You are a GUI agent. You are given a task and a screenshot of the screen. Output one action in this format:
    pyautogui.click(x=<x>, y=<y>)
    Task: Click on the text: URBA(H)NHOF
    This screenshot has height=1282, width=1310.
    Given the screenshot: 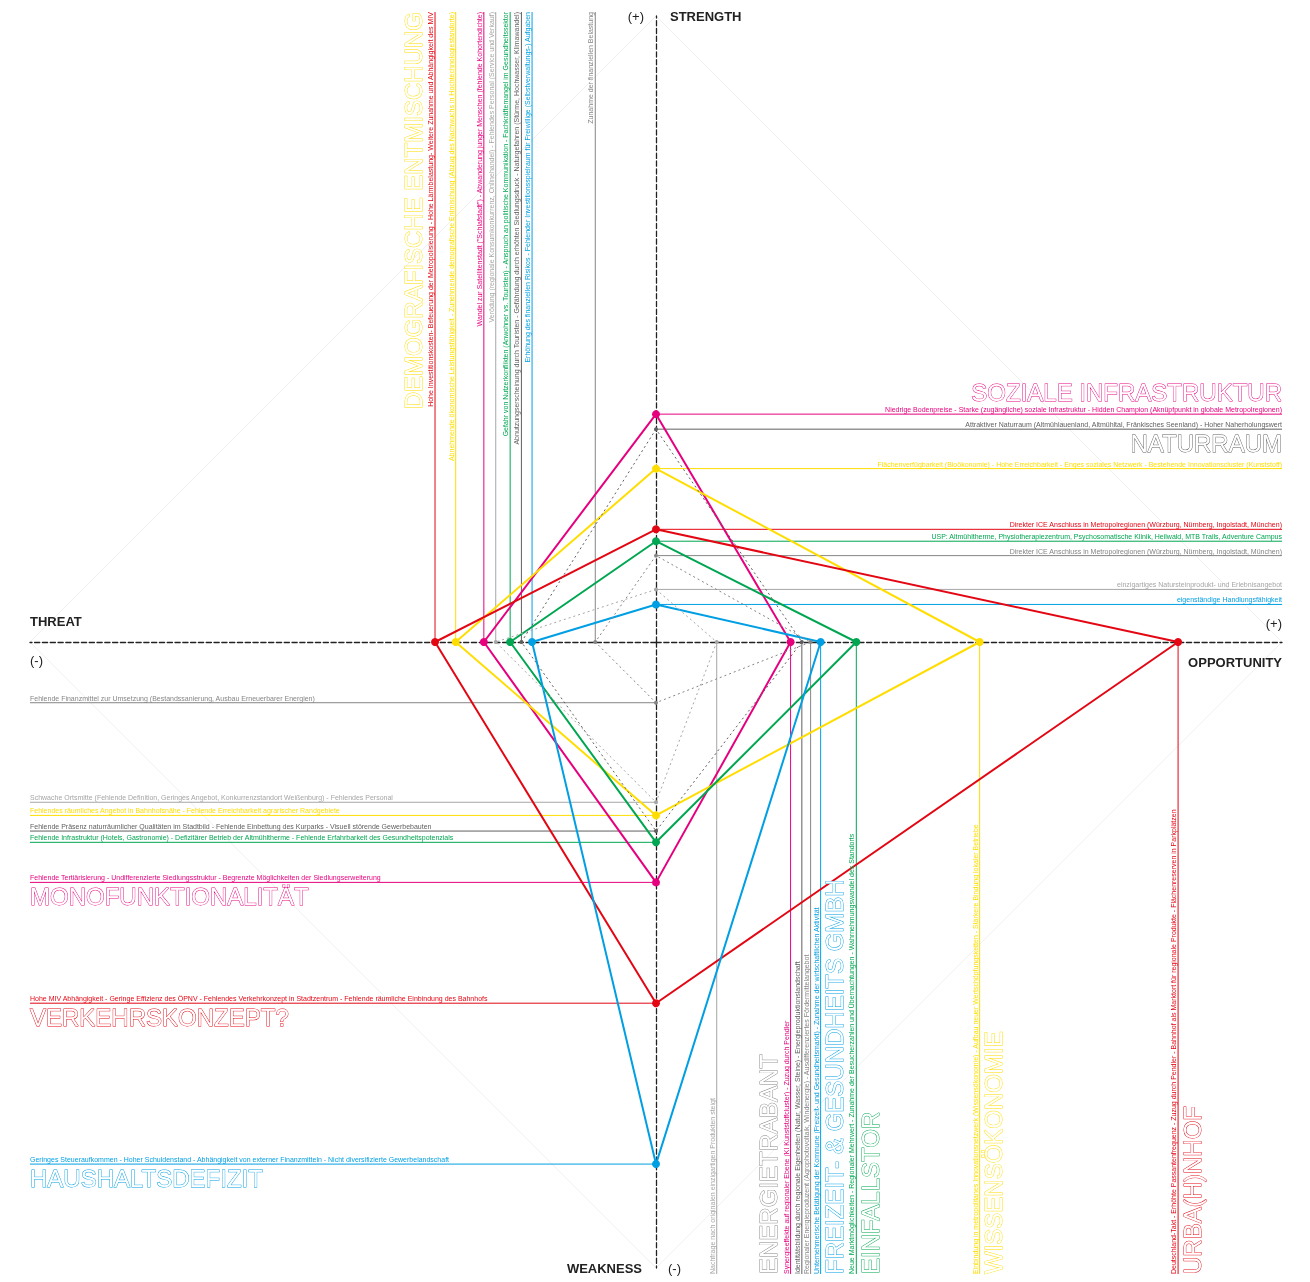 What is the action you would take?
    pyautogui.click(x=1192, y=1190)
    